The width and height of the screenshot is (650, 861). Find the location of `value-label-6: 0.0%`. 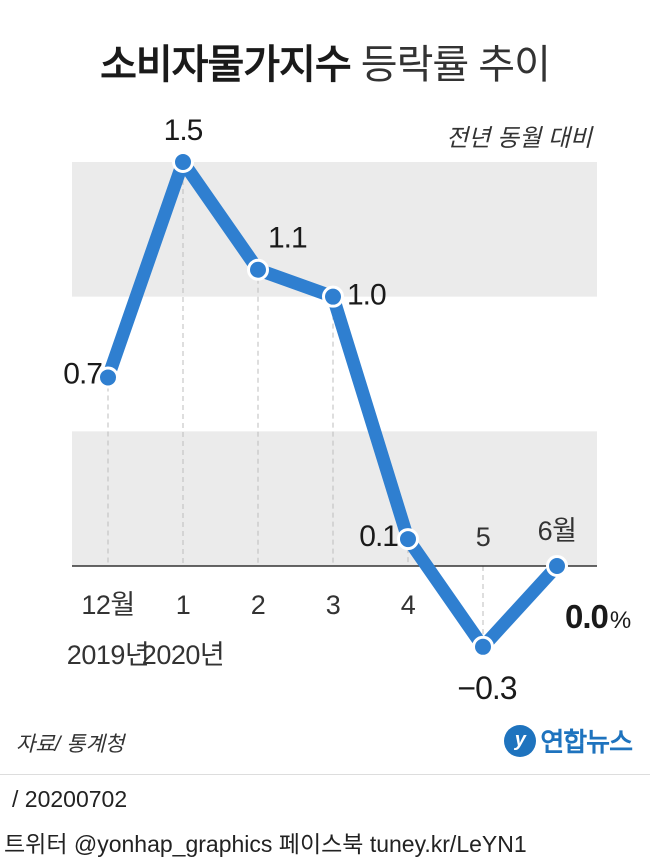

value-label-6: 0.0% is located at coordinates (598, 616).